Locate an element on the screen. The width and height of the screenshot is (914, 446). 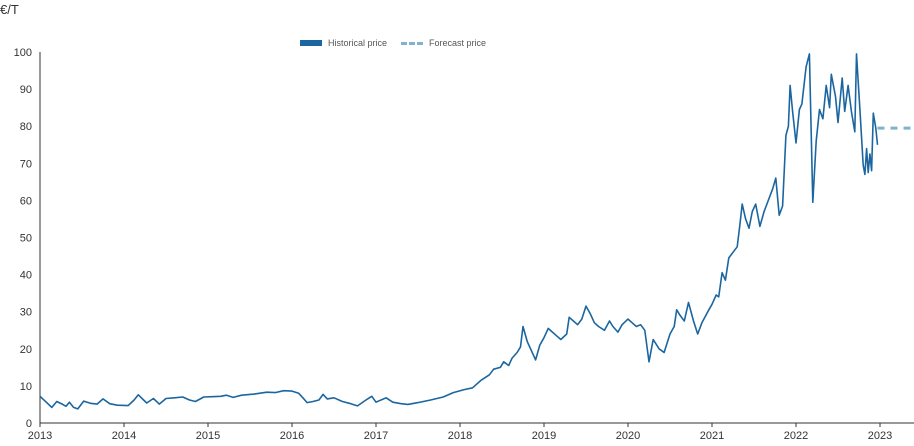
y-tick-label: 70 is located at coordinates (26, 164).